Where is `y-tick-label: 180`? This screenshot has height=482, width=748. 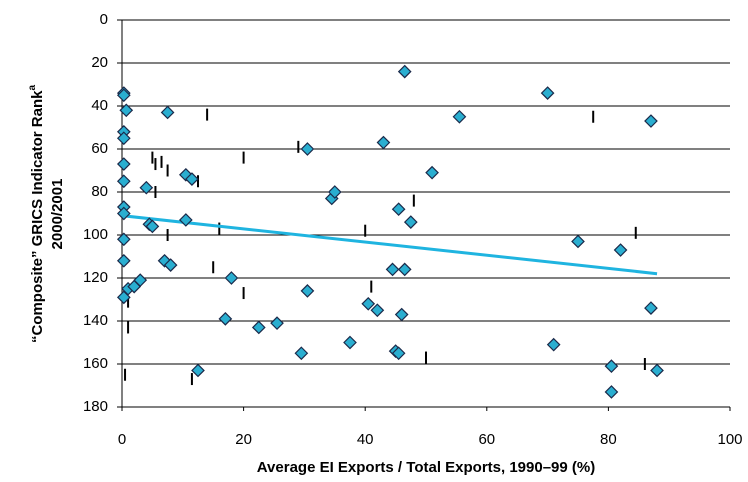
y-tick-label: 180 is located at coordinates (95, 406).